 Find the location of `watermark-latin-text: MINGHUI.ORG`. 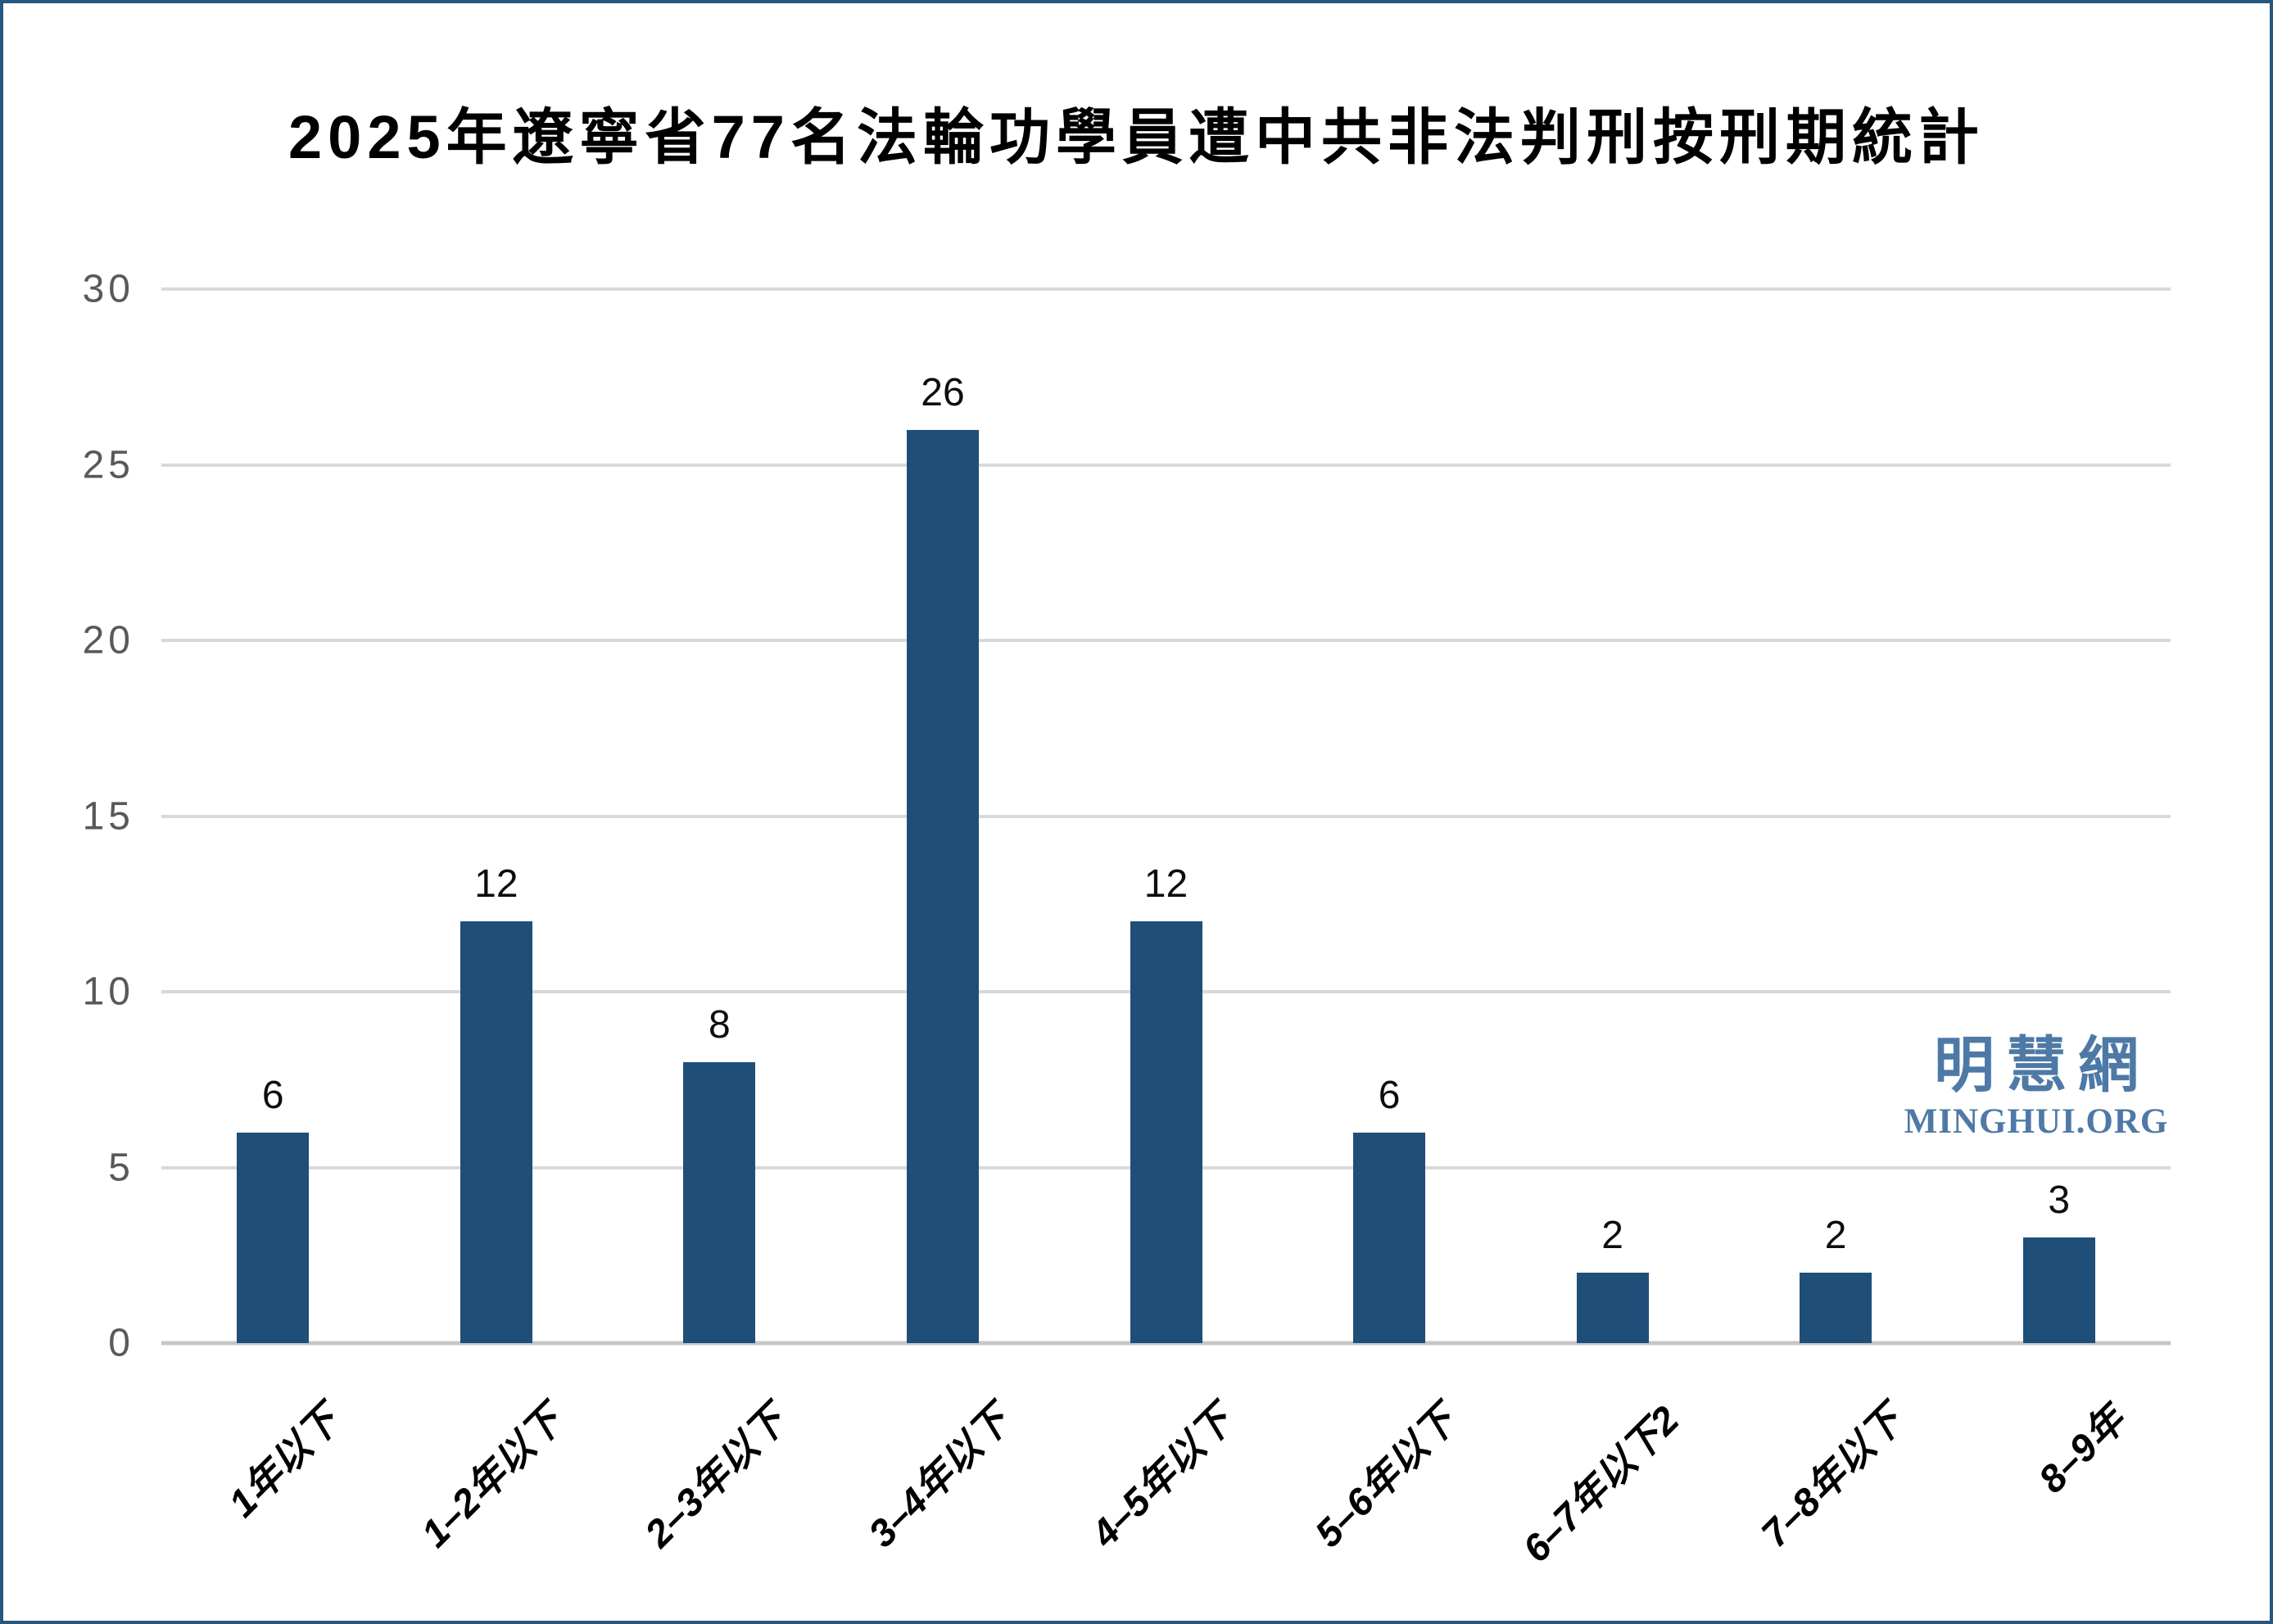

watermark-latin-text: MINGHUI.ORG is located at coordinates (2036, 1121).